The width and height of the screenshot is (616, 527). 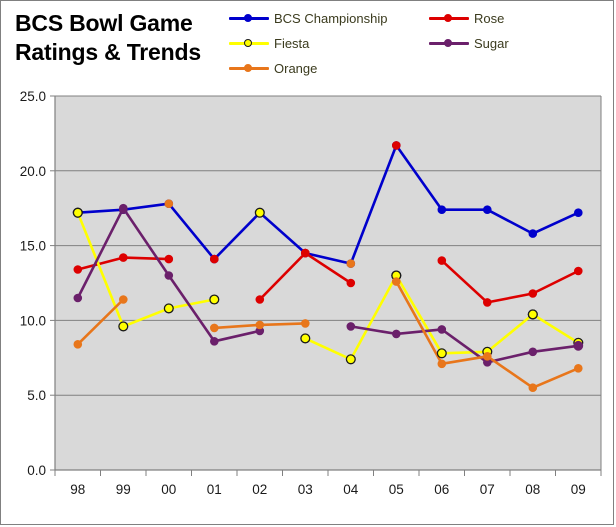 I want to click on series-line-orange, so click(x=100, y=322).